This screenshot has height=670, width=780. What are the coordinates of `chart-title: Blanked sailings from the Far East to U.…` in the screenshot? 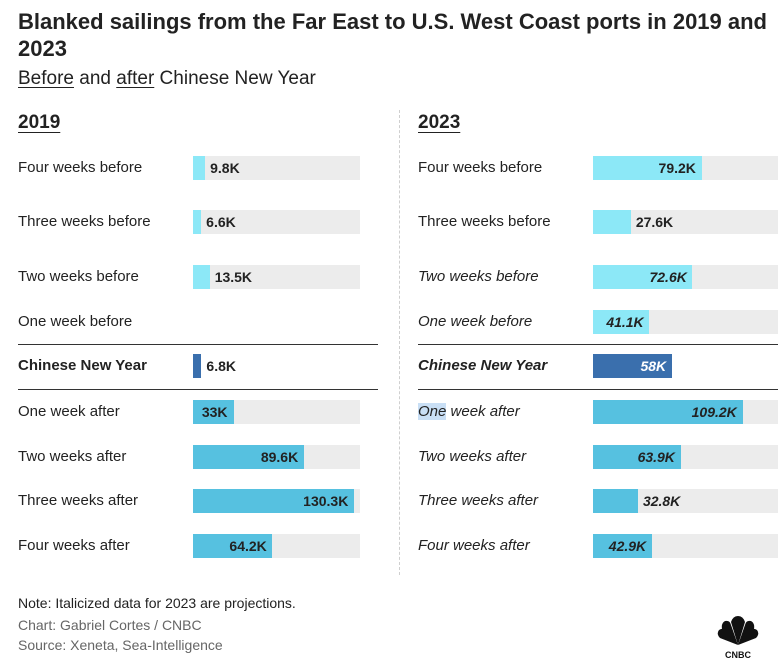 It's located at (392, 35).